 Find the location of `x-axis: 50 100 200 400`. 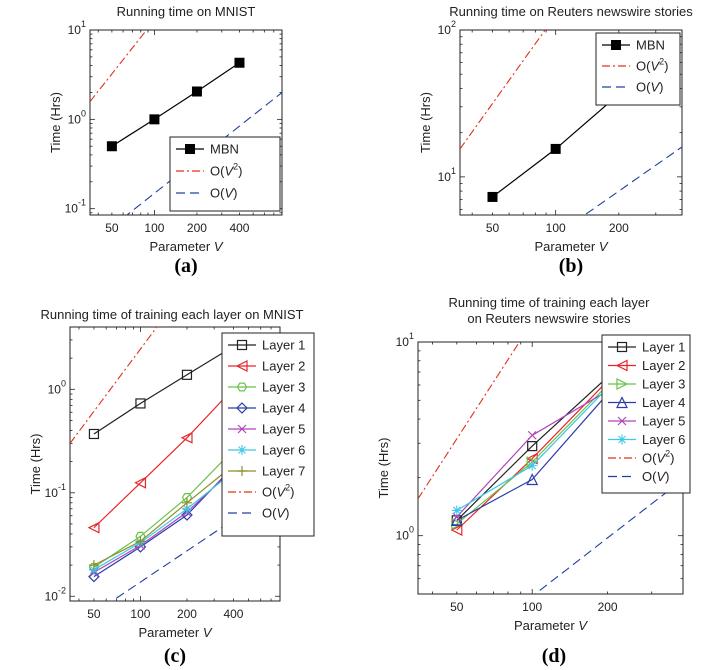

x-axis: 50 100 200 400 is located at coordinates (179, 474).